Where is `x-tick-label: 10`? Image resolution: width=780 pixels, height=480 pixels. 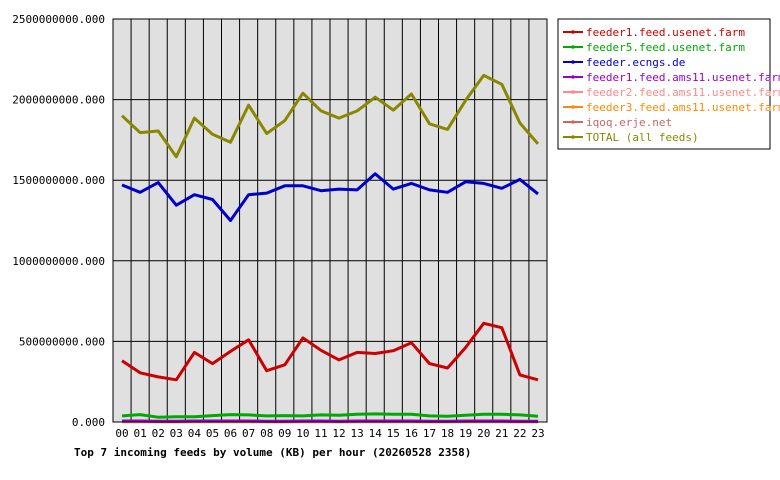 x-tick-label: 10 is located at coordinates (302, 433).